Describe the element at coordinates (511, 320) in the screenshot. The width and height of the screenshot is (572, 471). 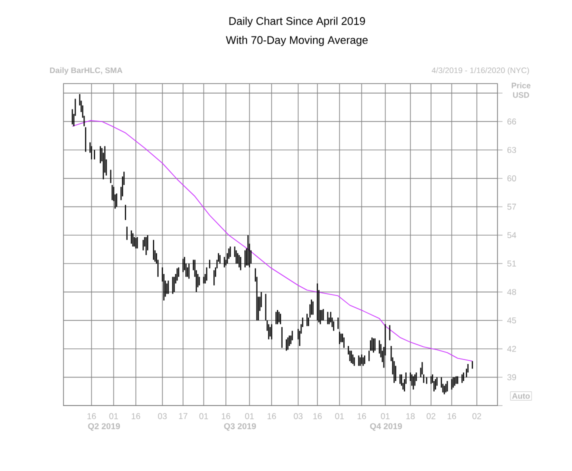
I see `y-tick-label: 45` at that location.